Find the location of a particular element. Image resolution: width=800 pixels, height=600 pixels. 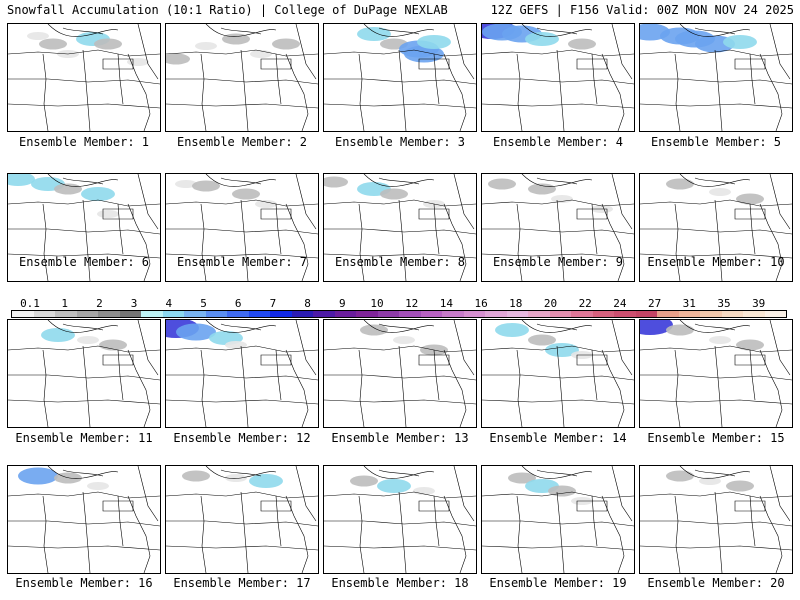

ensemble-member-label: Ensemble Member: 4 is located at coordinates (558, 142).